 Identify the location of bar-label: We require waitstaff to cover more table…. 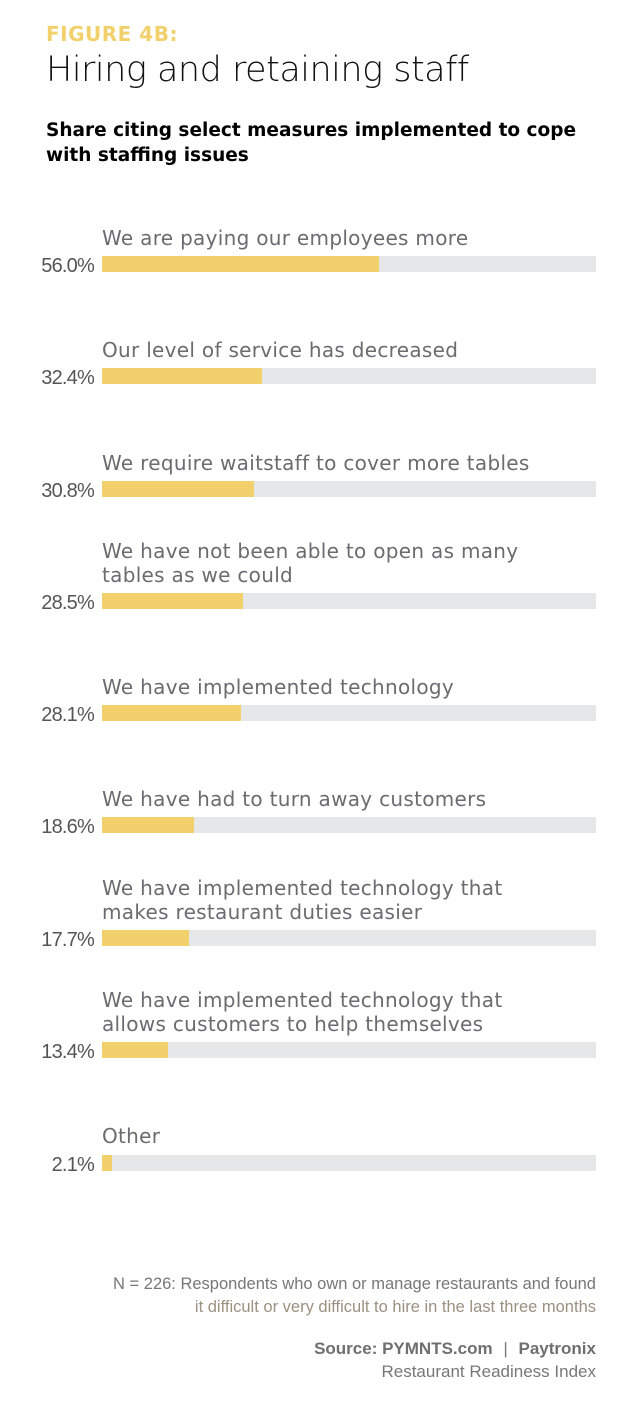
(316, 463).